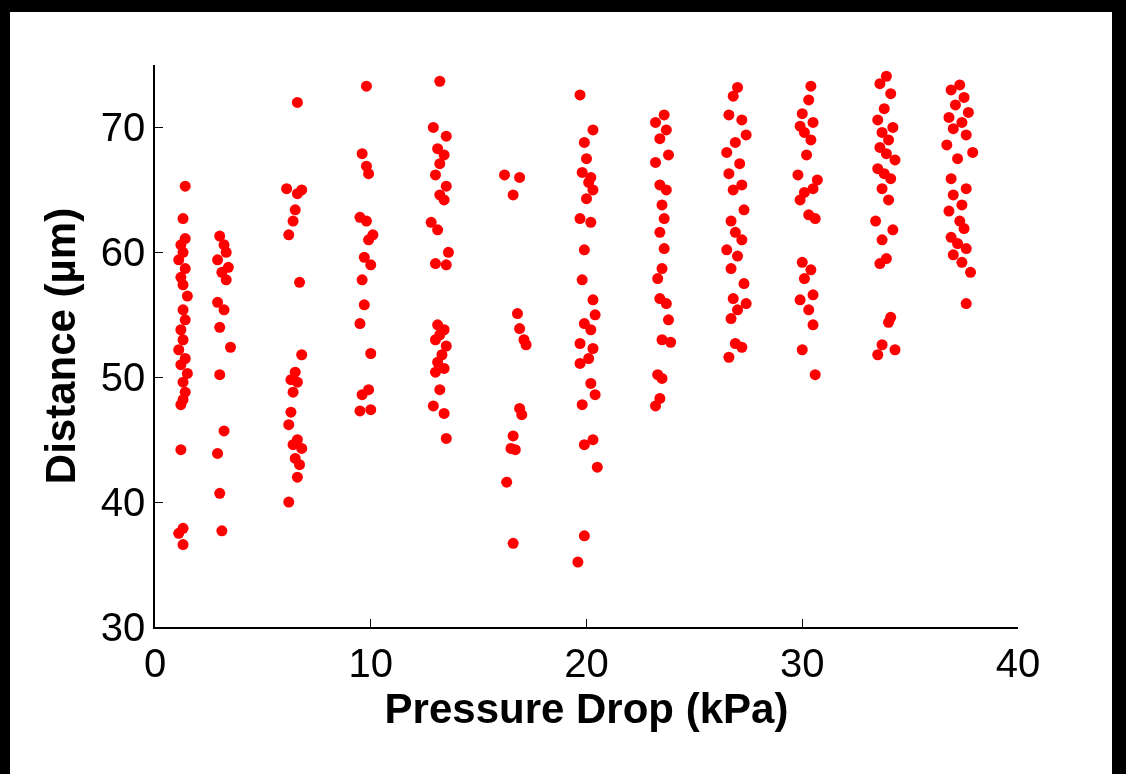 This screenshot has height=774, width=1126. I want to click on y-tick-label: 50, so click(123, 377).